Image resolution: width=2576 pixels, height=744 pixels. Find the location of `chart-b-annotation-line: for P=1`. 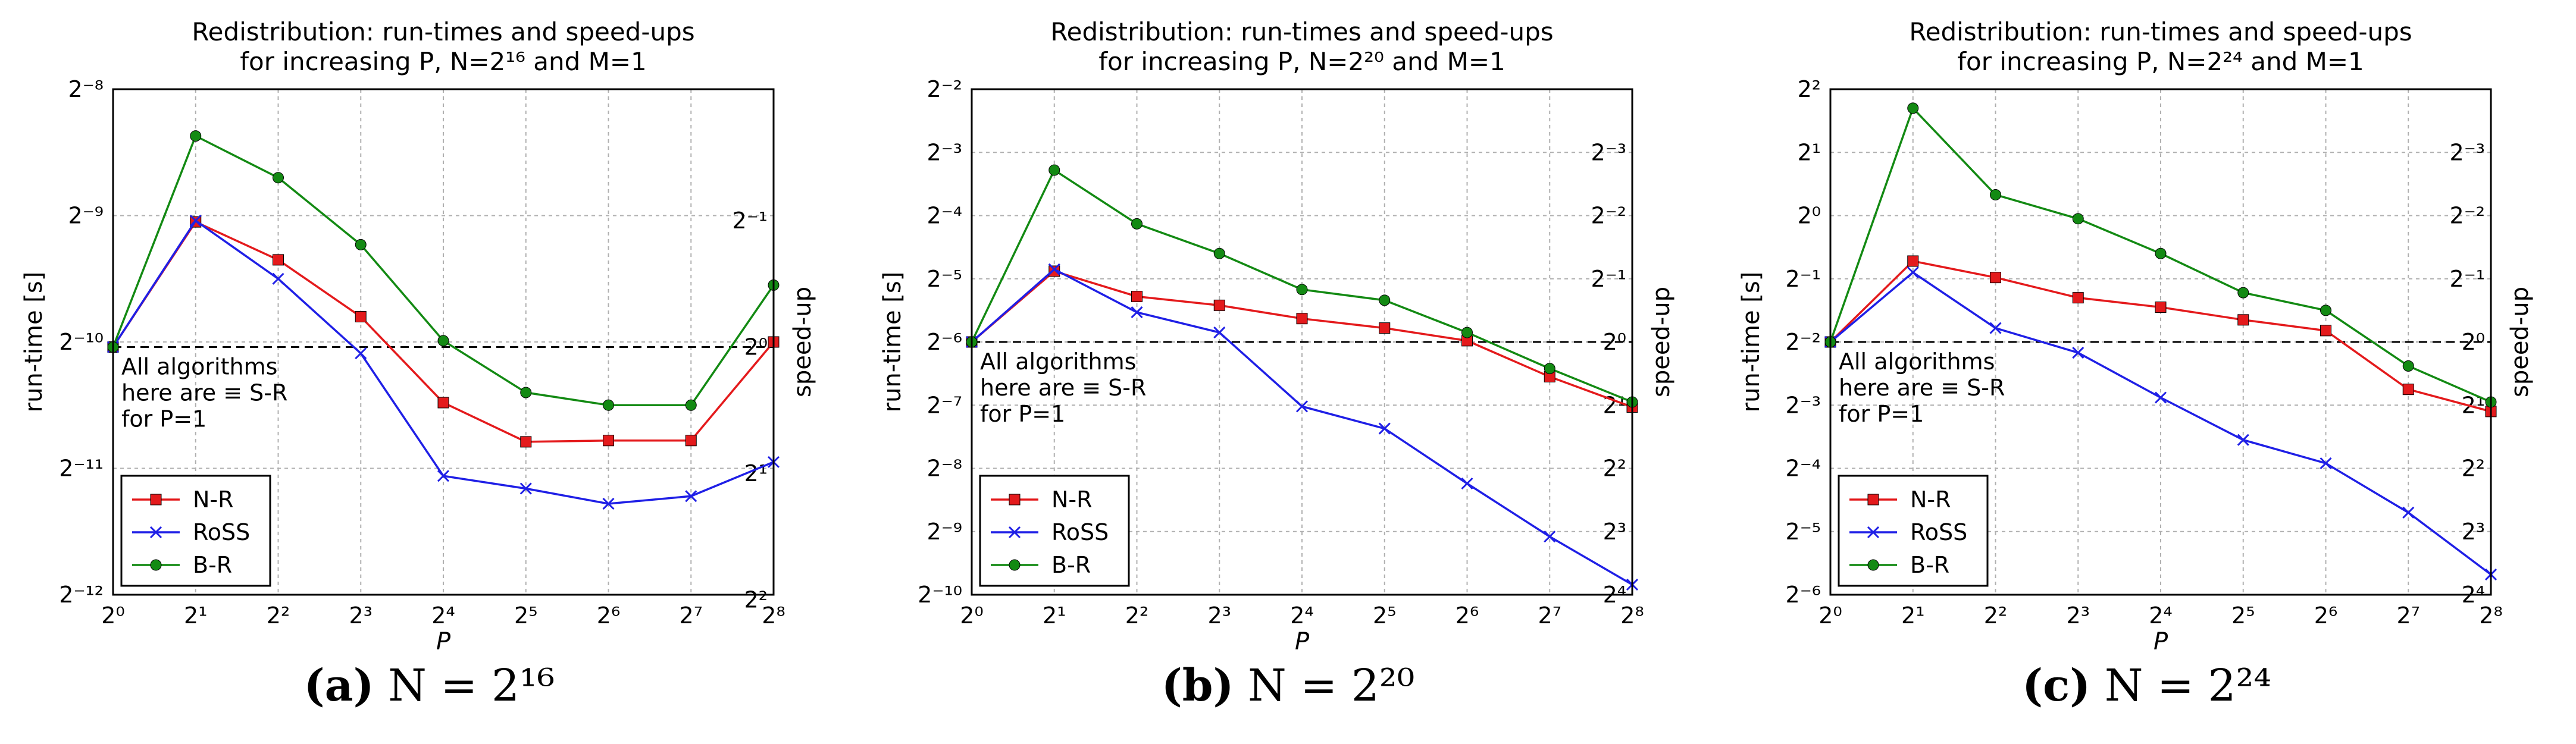

chart-b-annotation-line: for P=1 is located at coordinates (1022, 414).